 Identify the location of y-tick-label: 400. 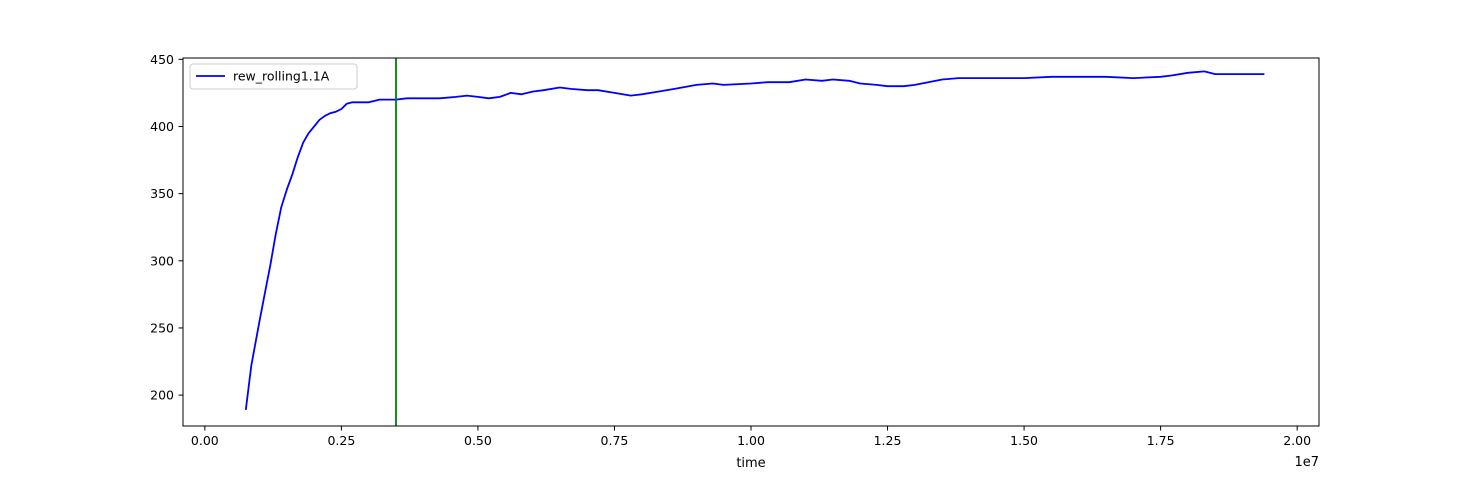
(162, 126).